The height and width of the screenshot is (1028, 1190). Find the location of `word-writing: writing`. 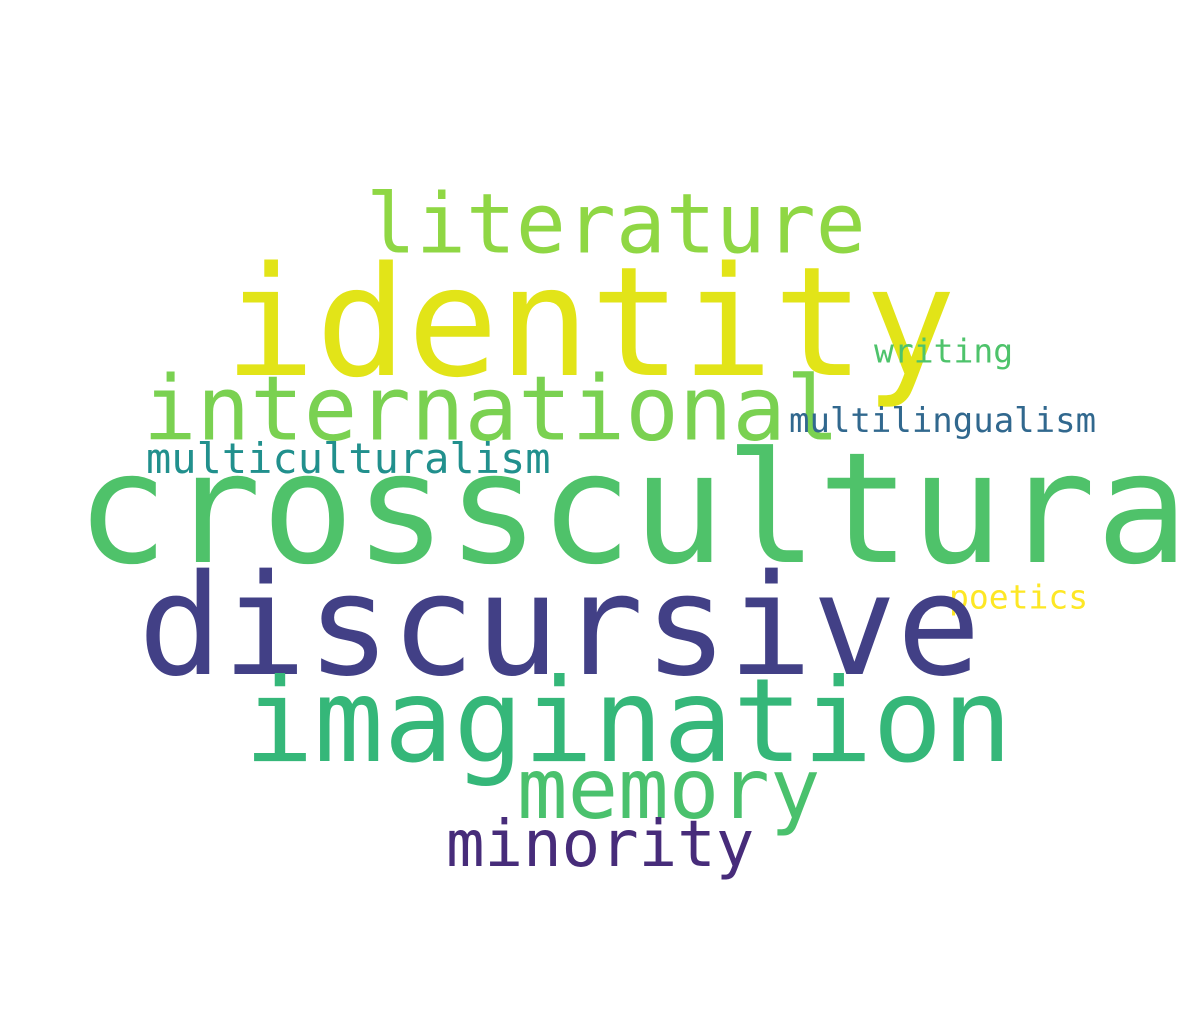

word-writing: writing is located at coordinates (944, 351).